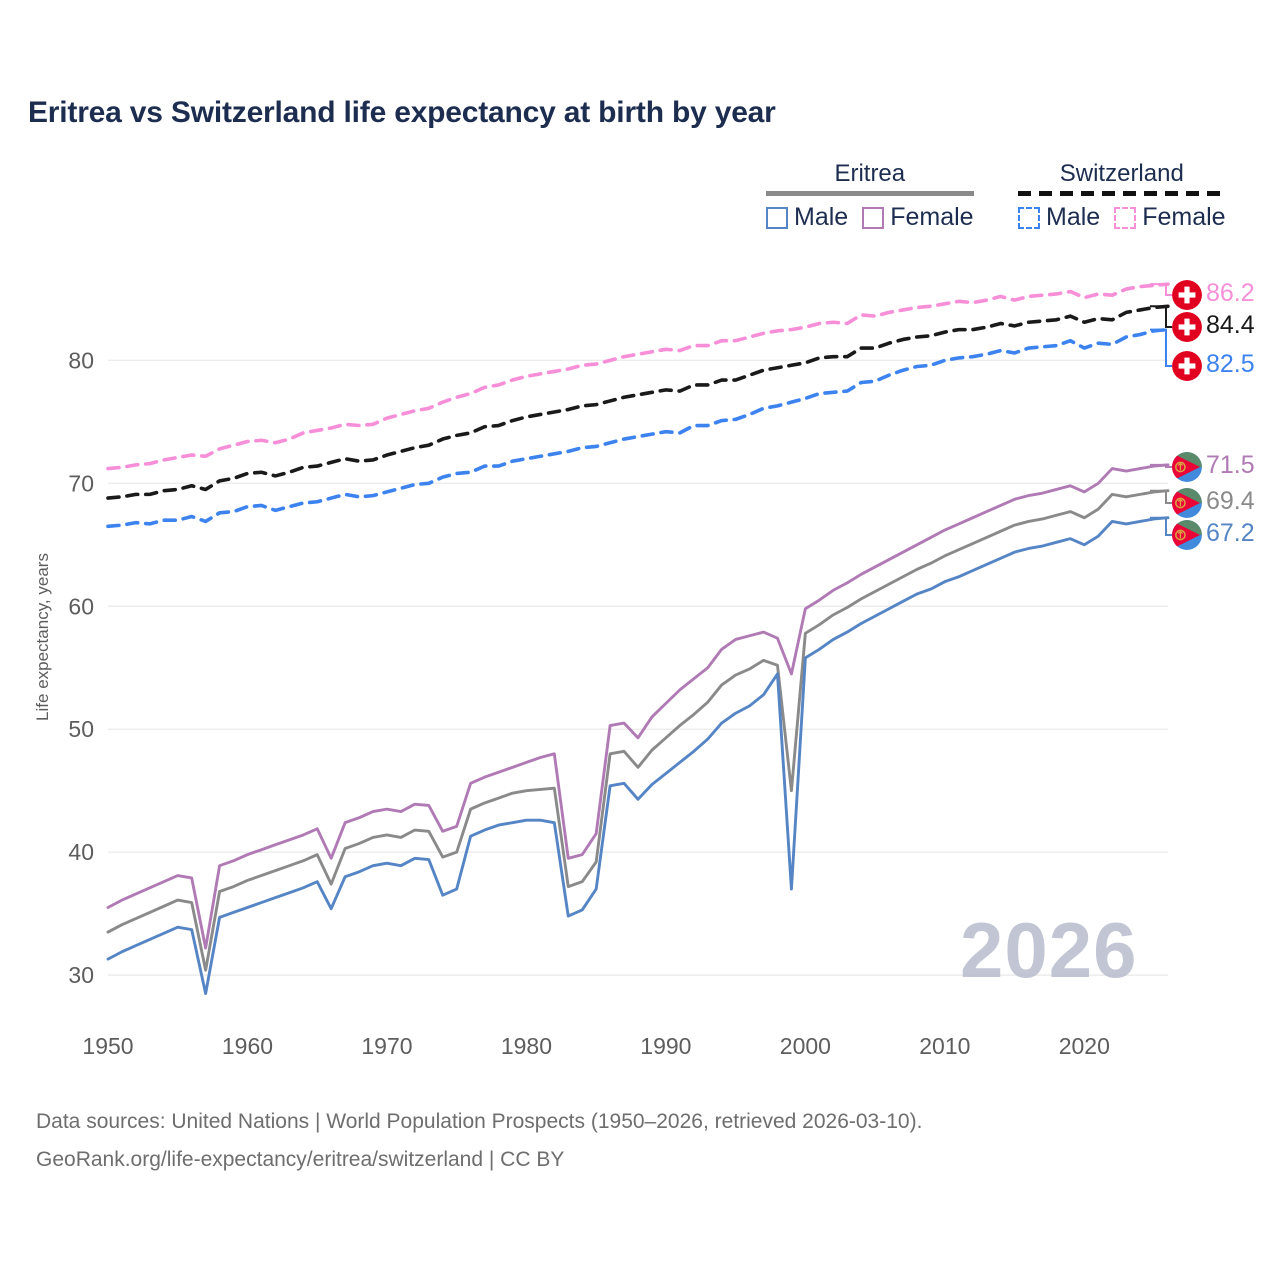 The image size is (1280, 1280). What do you see at coordinates (81, 729) in the screenshot?
I see `y-tick-label: 50` at bounding box center [81, 729].